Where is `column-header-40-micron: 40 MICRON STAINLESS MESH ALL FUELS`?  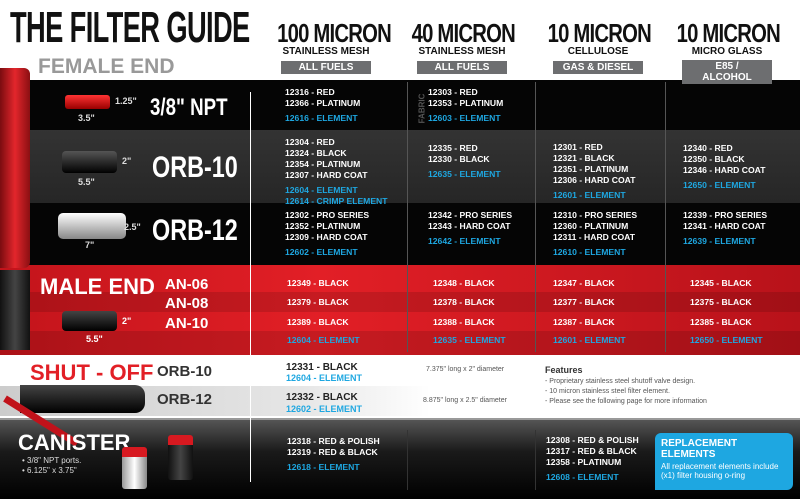
column-header-40-micron: 40 MICRON STAINLESS MESH ALL FUELS is located at coordinates (462, 47).